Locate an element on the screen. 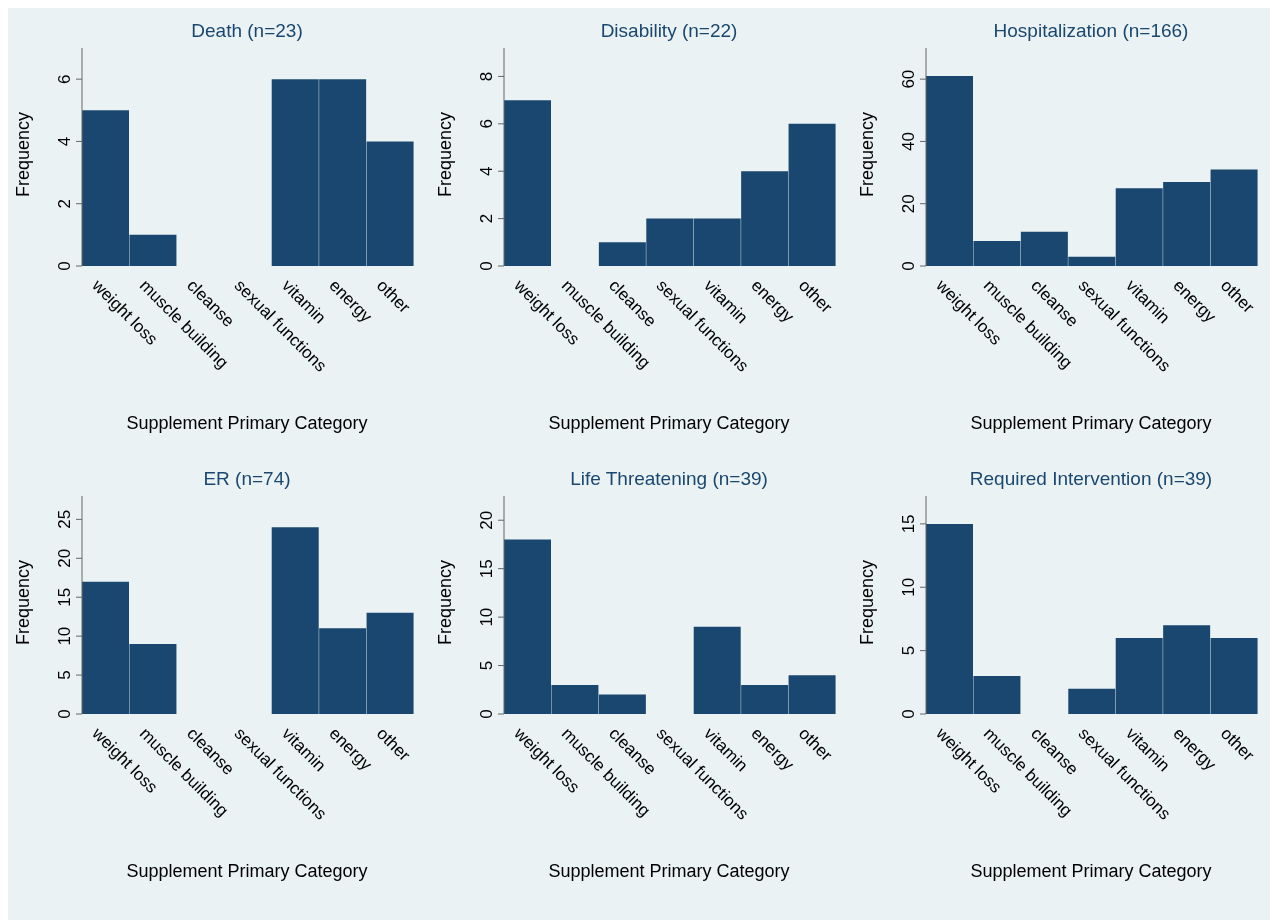 The width and height of the screenshot is (1278, 923). y-tick-label: 25 is located at coordinates (64, 519).